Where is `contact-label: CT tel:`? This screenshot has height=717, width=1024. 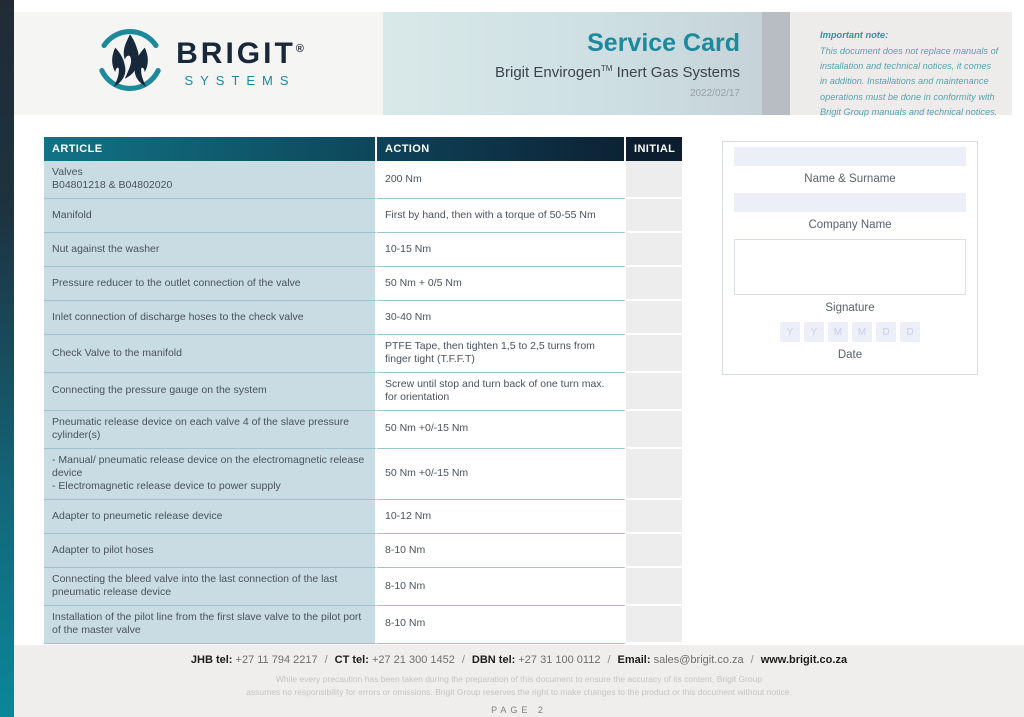
contact-label: CT tel: is located at coordinates (351, 660).